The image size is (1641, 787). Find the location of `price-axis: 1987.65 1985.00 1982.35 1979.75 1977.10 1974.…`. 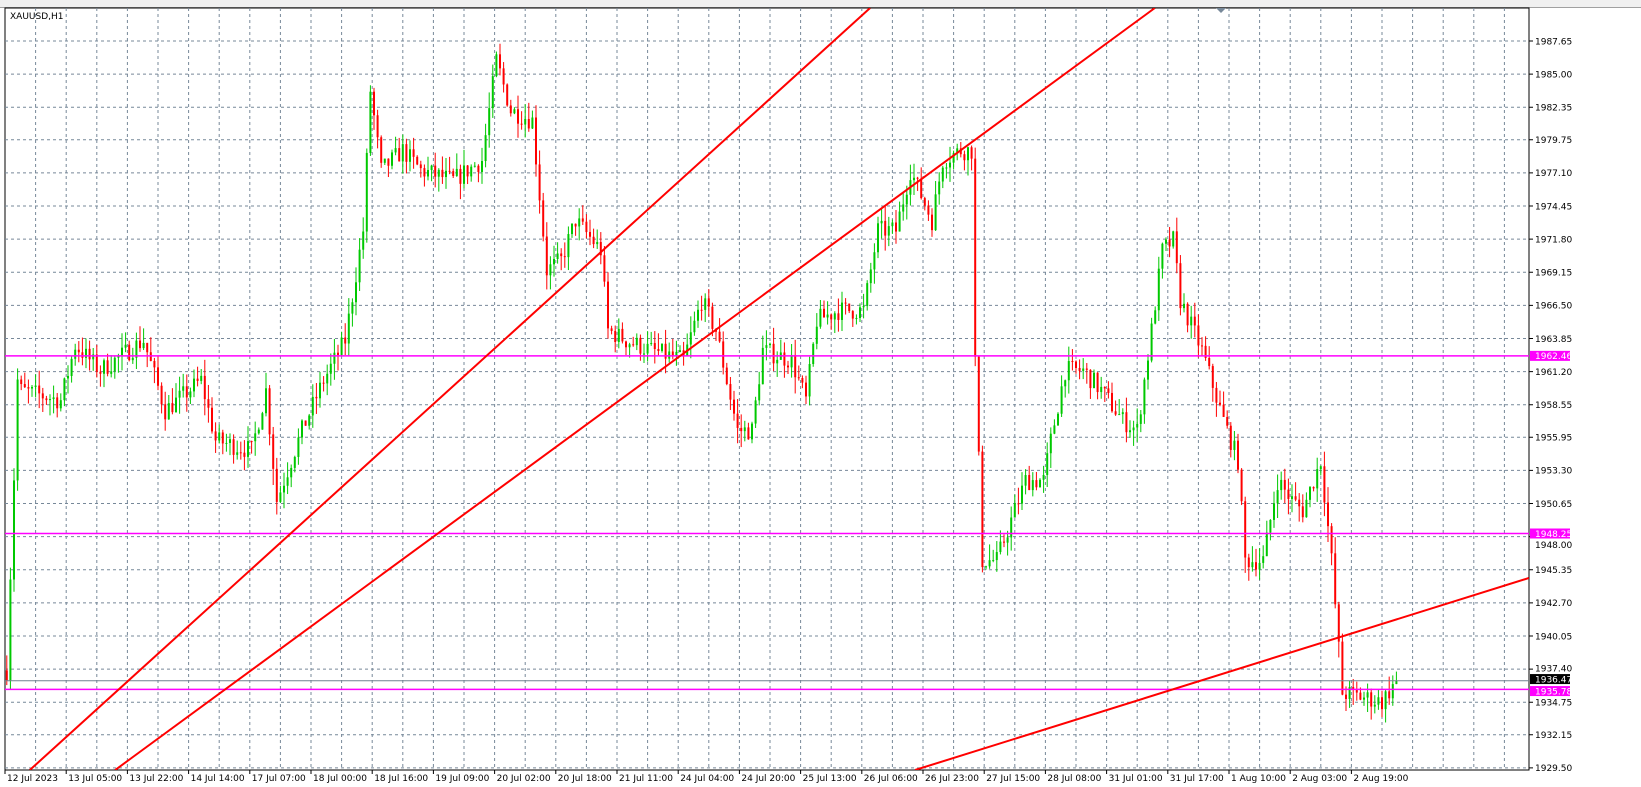

price-axis: 1987.65 1985.00 1982.35 1979.75 1977.10 1974.… is located at coordinates (1550, 405).